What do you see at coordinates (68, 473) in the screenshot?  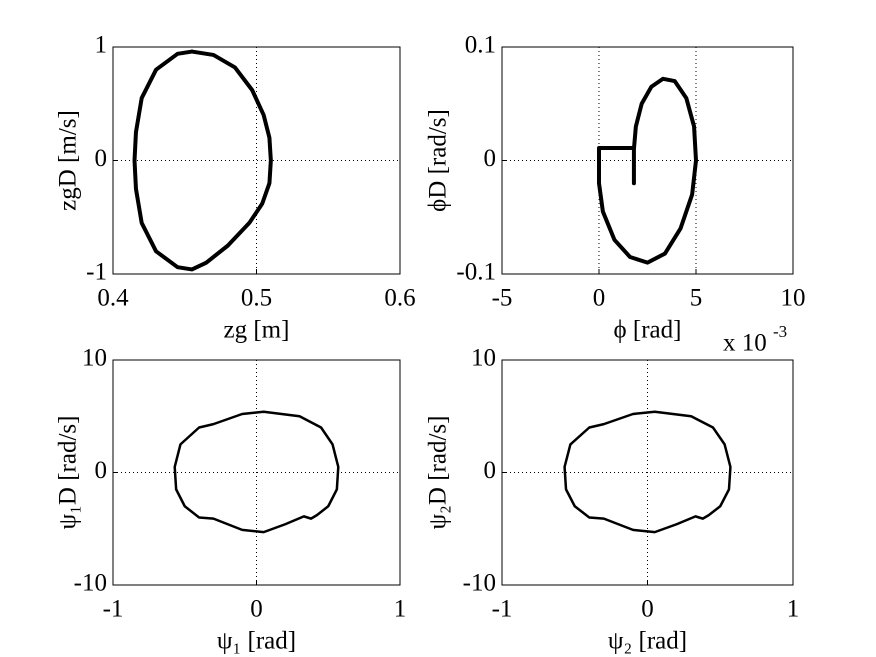 I see `y-axis-label: ψ₁D [rad/s]` at bounding box center [68, 473].